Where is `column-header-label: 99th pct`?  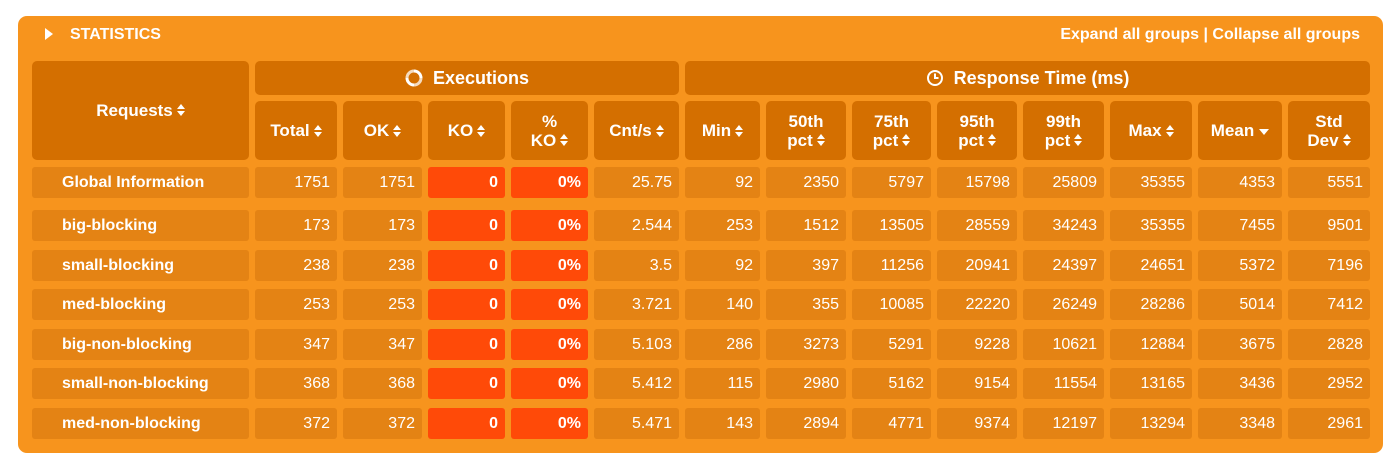 column-header-label: 99th pct is located at coordinates (1063, 130).